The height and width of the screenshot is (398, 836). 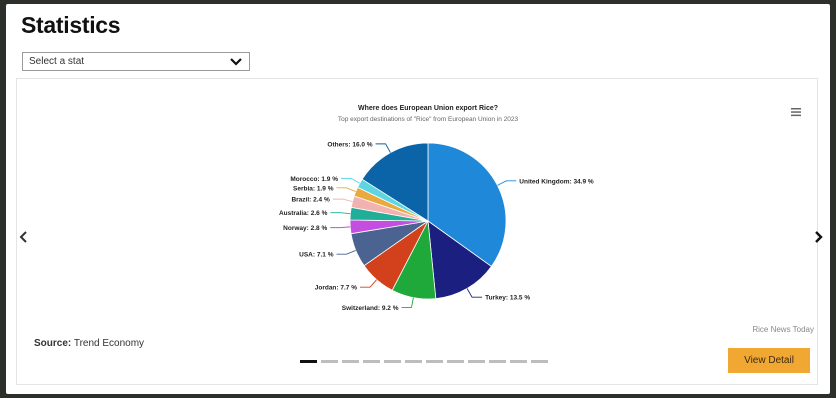 What do you see at coordinates (769, 360) in the screenshot?
I see `view-detail-button: View Detail` at bounding box center [769, 360].